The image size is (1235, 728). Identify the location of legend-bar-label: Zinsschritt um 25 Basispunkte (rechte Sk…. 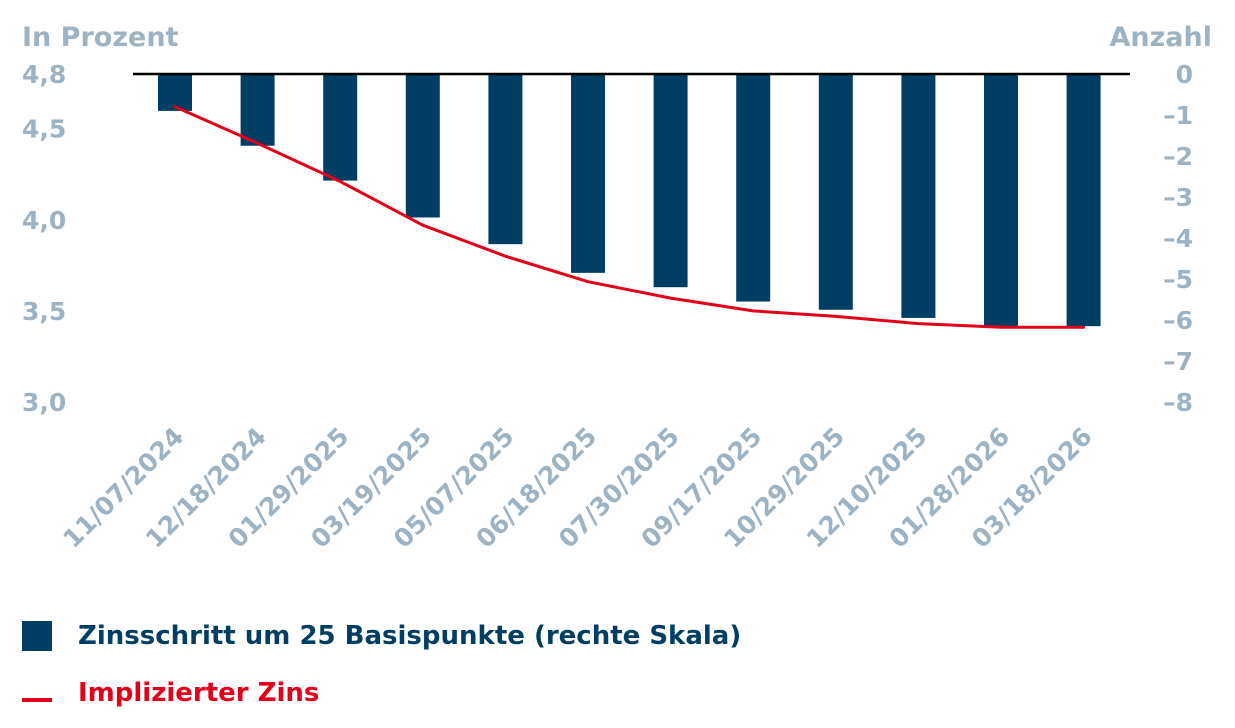
(410, 636).